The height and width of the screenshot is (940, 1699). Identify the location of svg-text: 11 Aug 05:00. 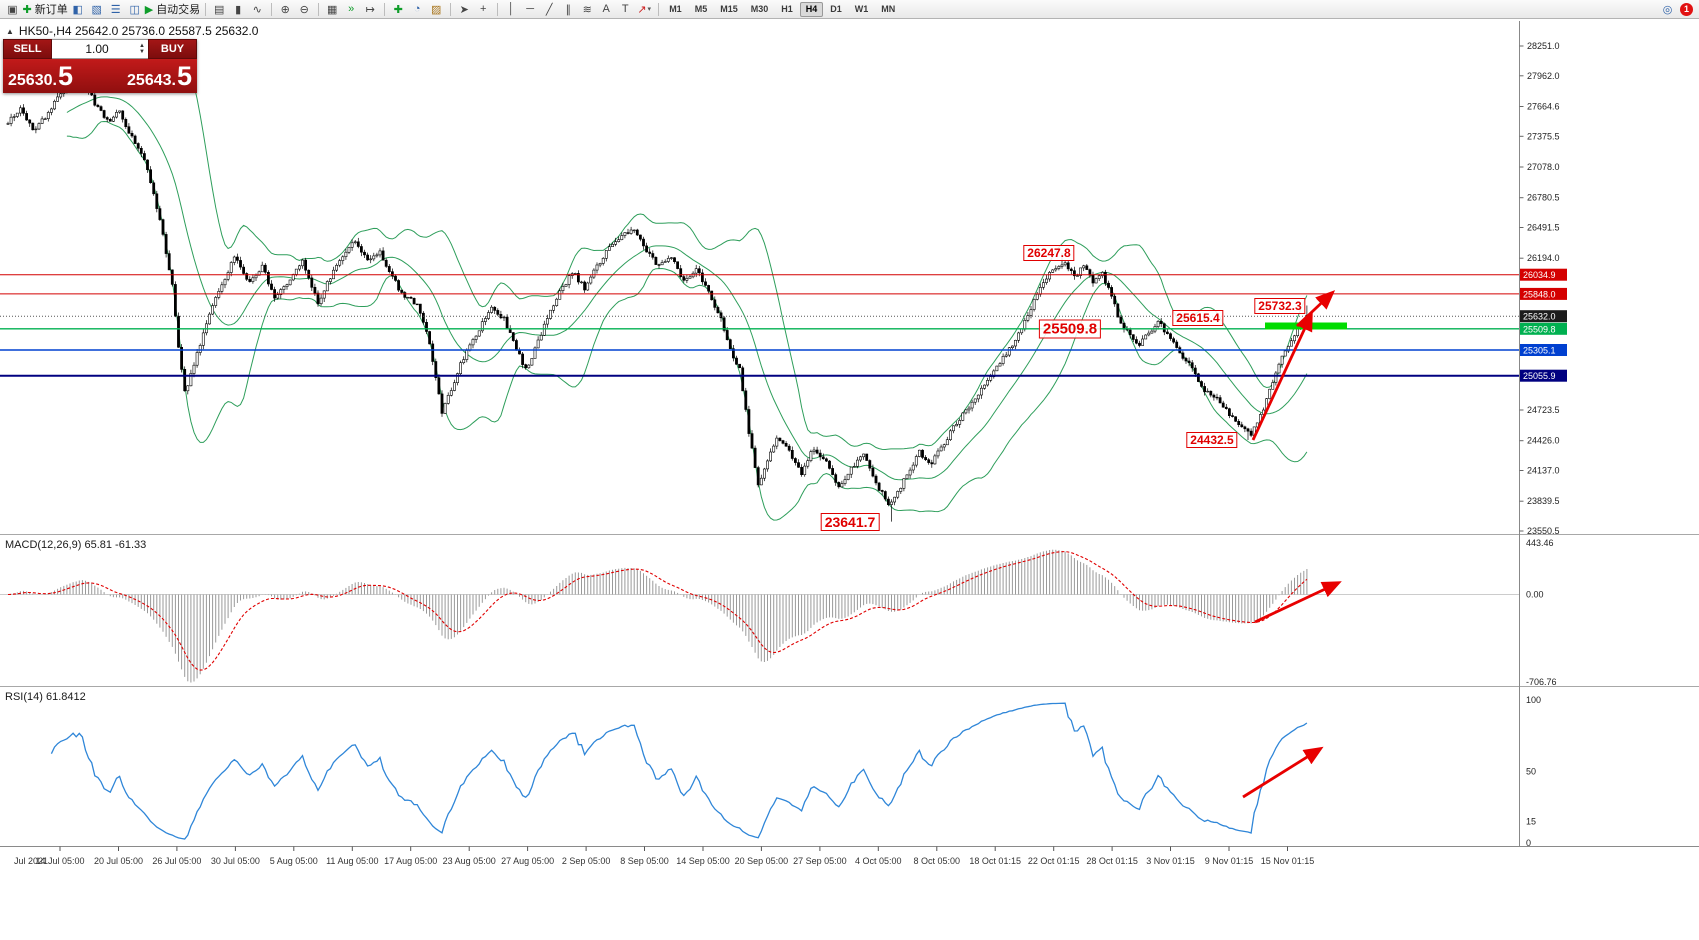
(352, 861).